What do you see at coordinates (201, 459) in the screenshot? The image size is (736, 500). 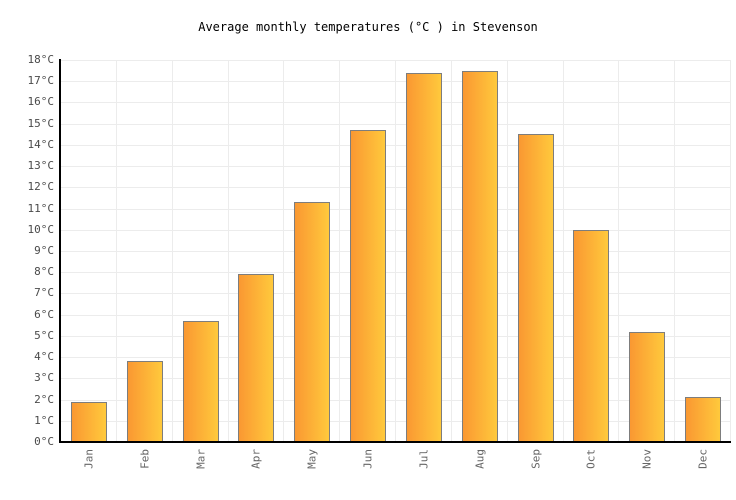 I see `x-tick-label-mar: Mar` at bounding box center [201, 459].